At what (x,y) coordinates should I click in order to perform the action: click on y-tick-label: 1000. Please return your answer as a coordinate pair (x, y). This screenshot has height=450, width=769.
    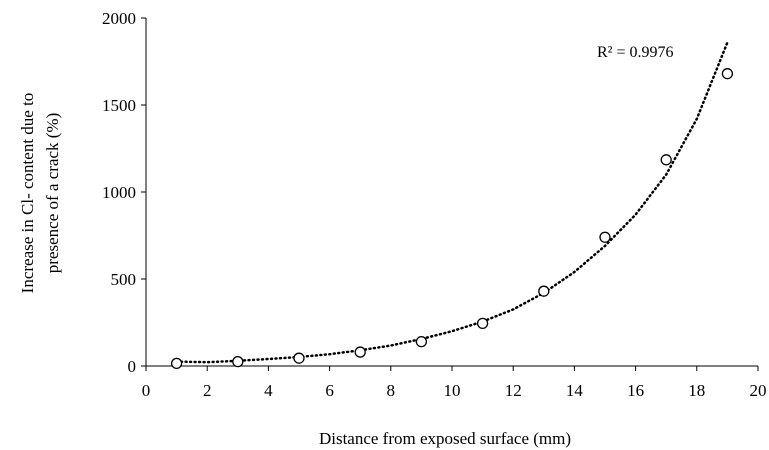
    Looking at the image, I should click on (119, 192).